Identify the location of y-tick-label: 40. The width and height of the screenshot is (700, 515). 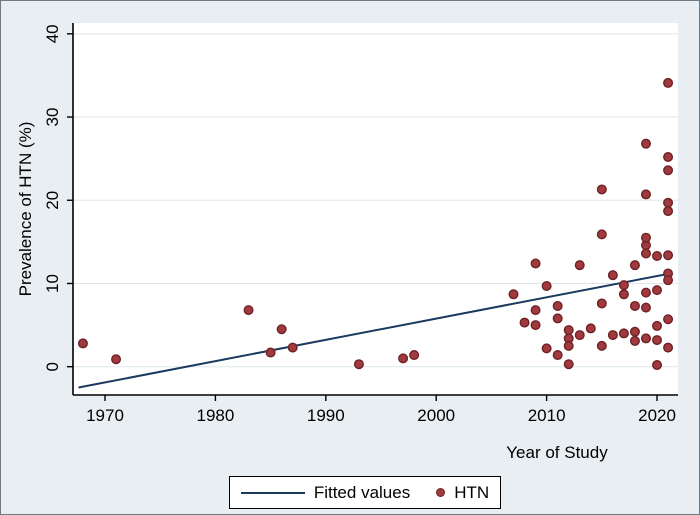
(52, 33).